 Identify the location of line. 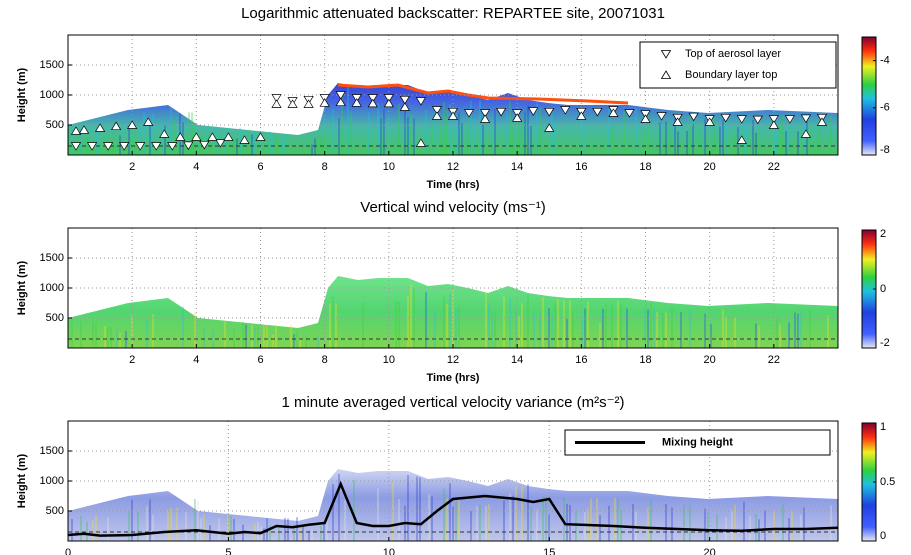
(453, 508).